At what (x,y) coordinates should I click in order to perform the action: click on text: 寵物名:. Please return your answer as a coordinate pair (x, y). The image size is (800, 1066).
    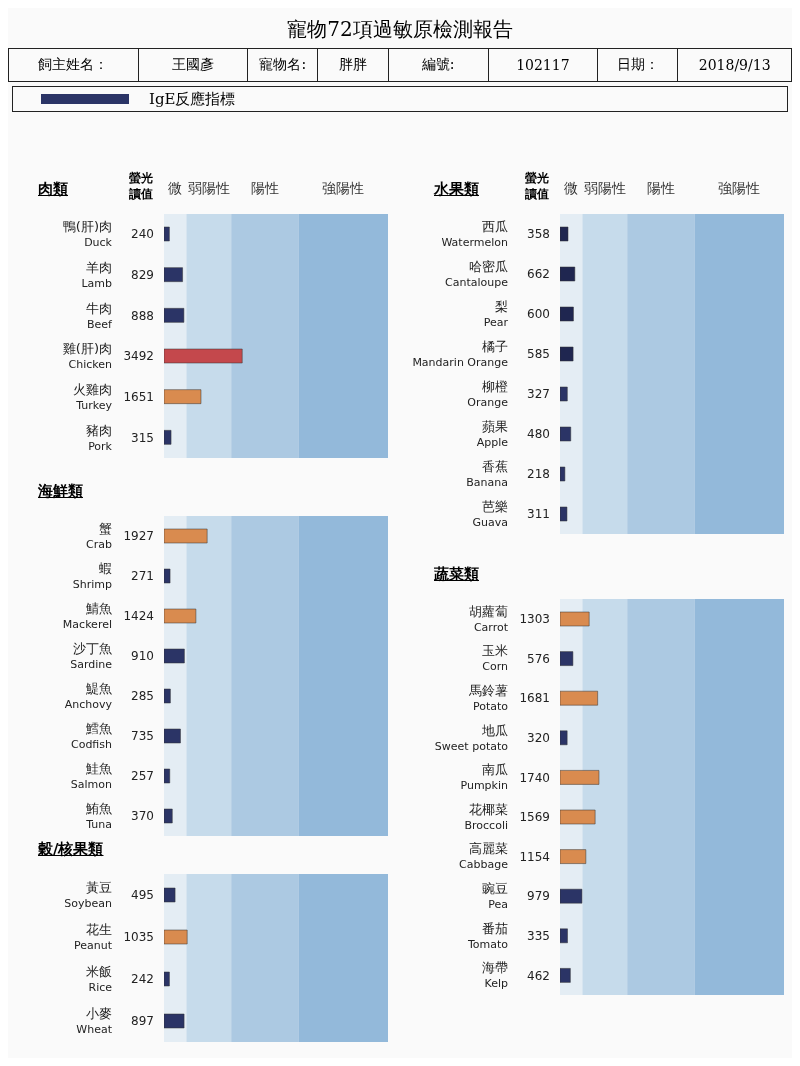
    Looking at the image, I should click on (283, 65).